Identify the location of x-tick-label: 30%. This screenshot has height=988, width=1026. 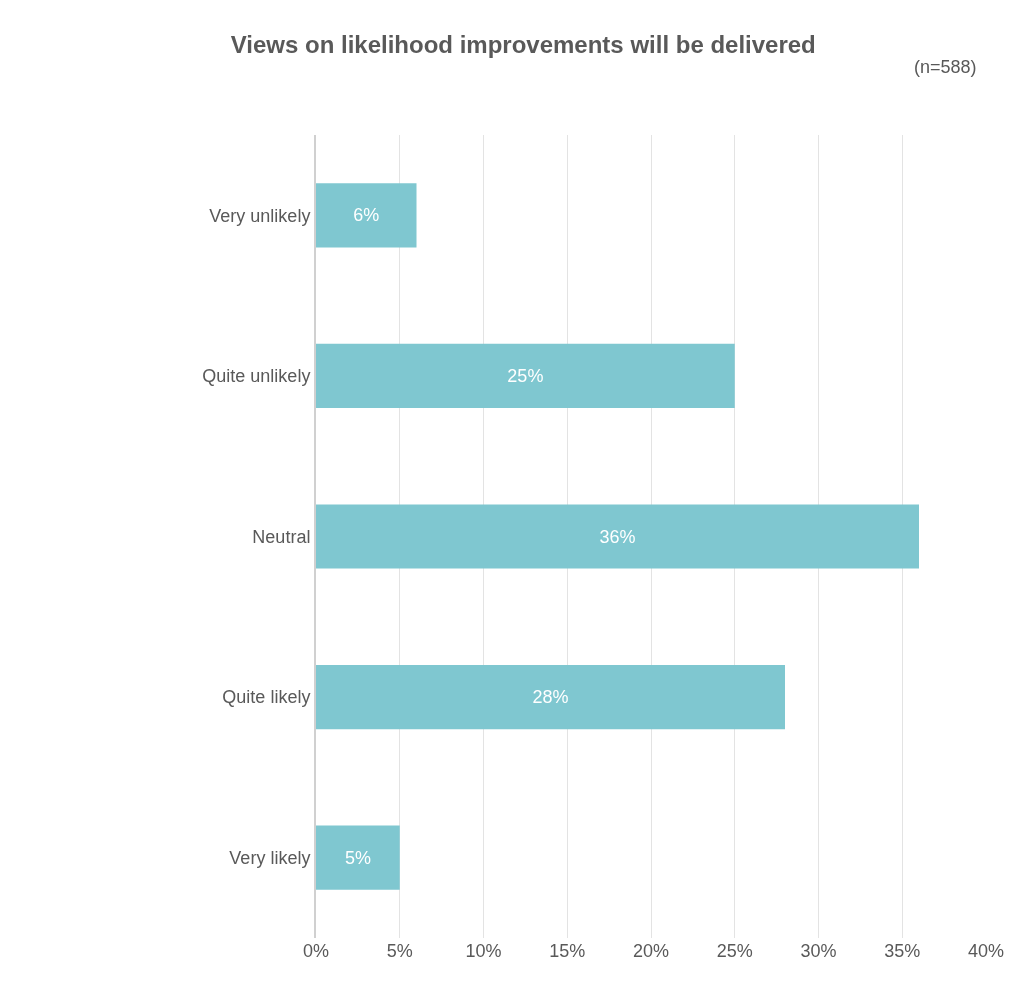
(818, 951).